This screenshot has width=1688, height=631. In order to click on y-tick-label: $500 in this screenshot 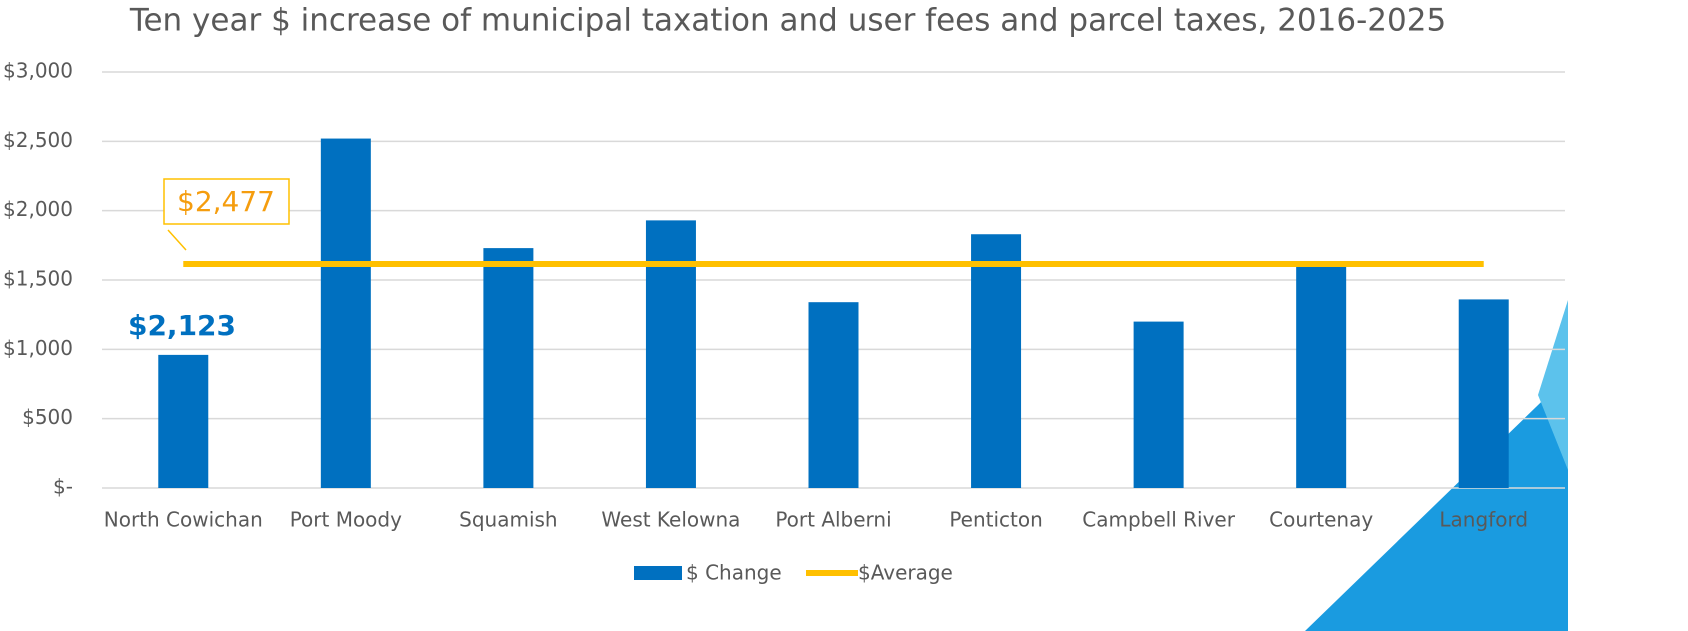, I will do `click(47, 417)`.